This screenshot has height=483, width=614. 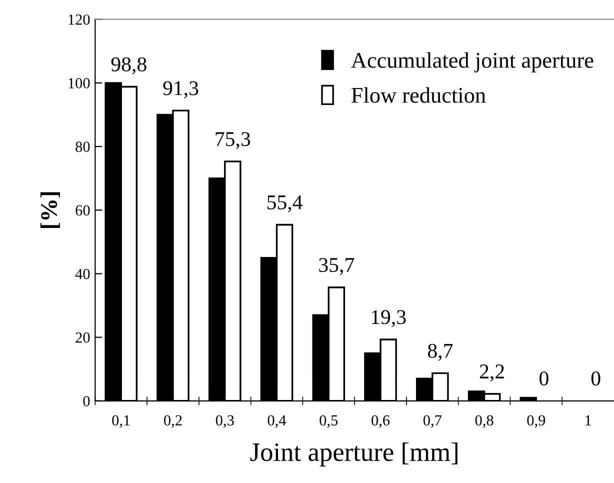 What do you see at coordinates (277, 421) in the screenshot?
I see `x-tick-label: 0,4` at bounding box center [277, 421].